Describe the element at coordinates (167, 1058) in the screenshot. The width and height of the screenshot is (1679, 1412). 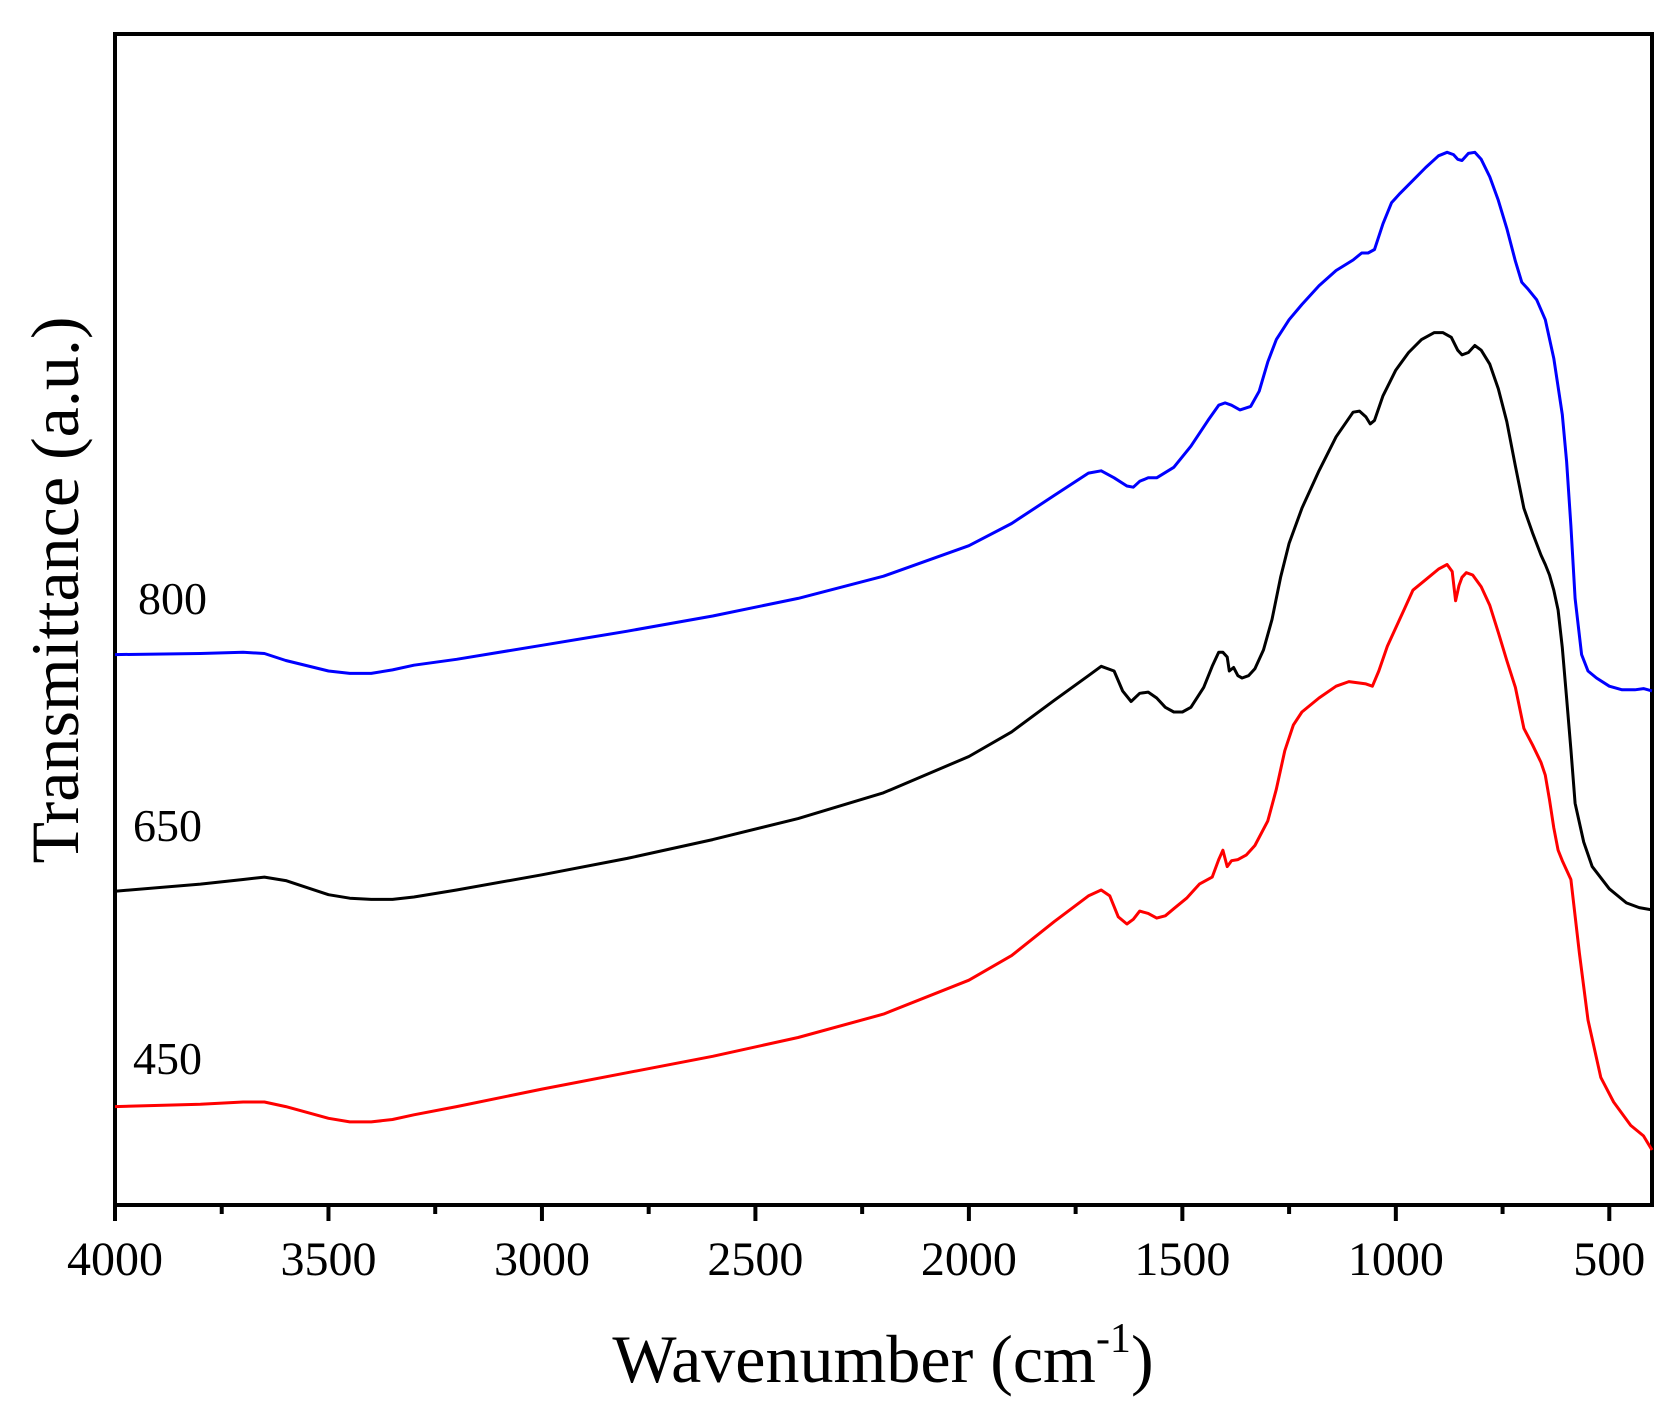
I see `series-label-450: 450` at that location.